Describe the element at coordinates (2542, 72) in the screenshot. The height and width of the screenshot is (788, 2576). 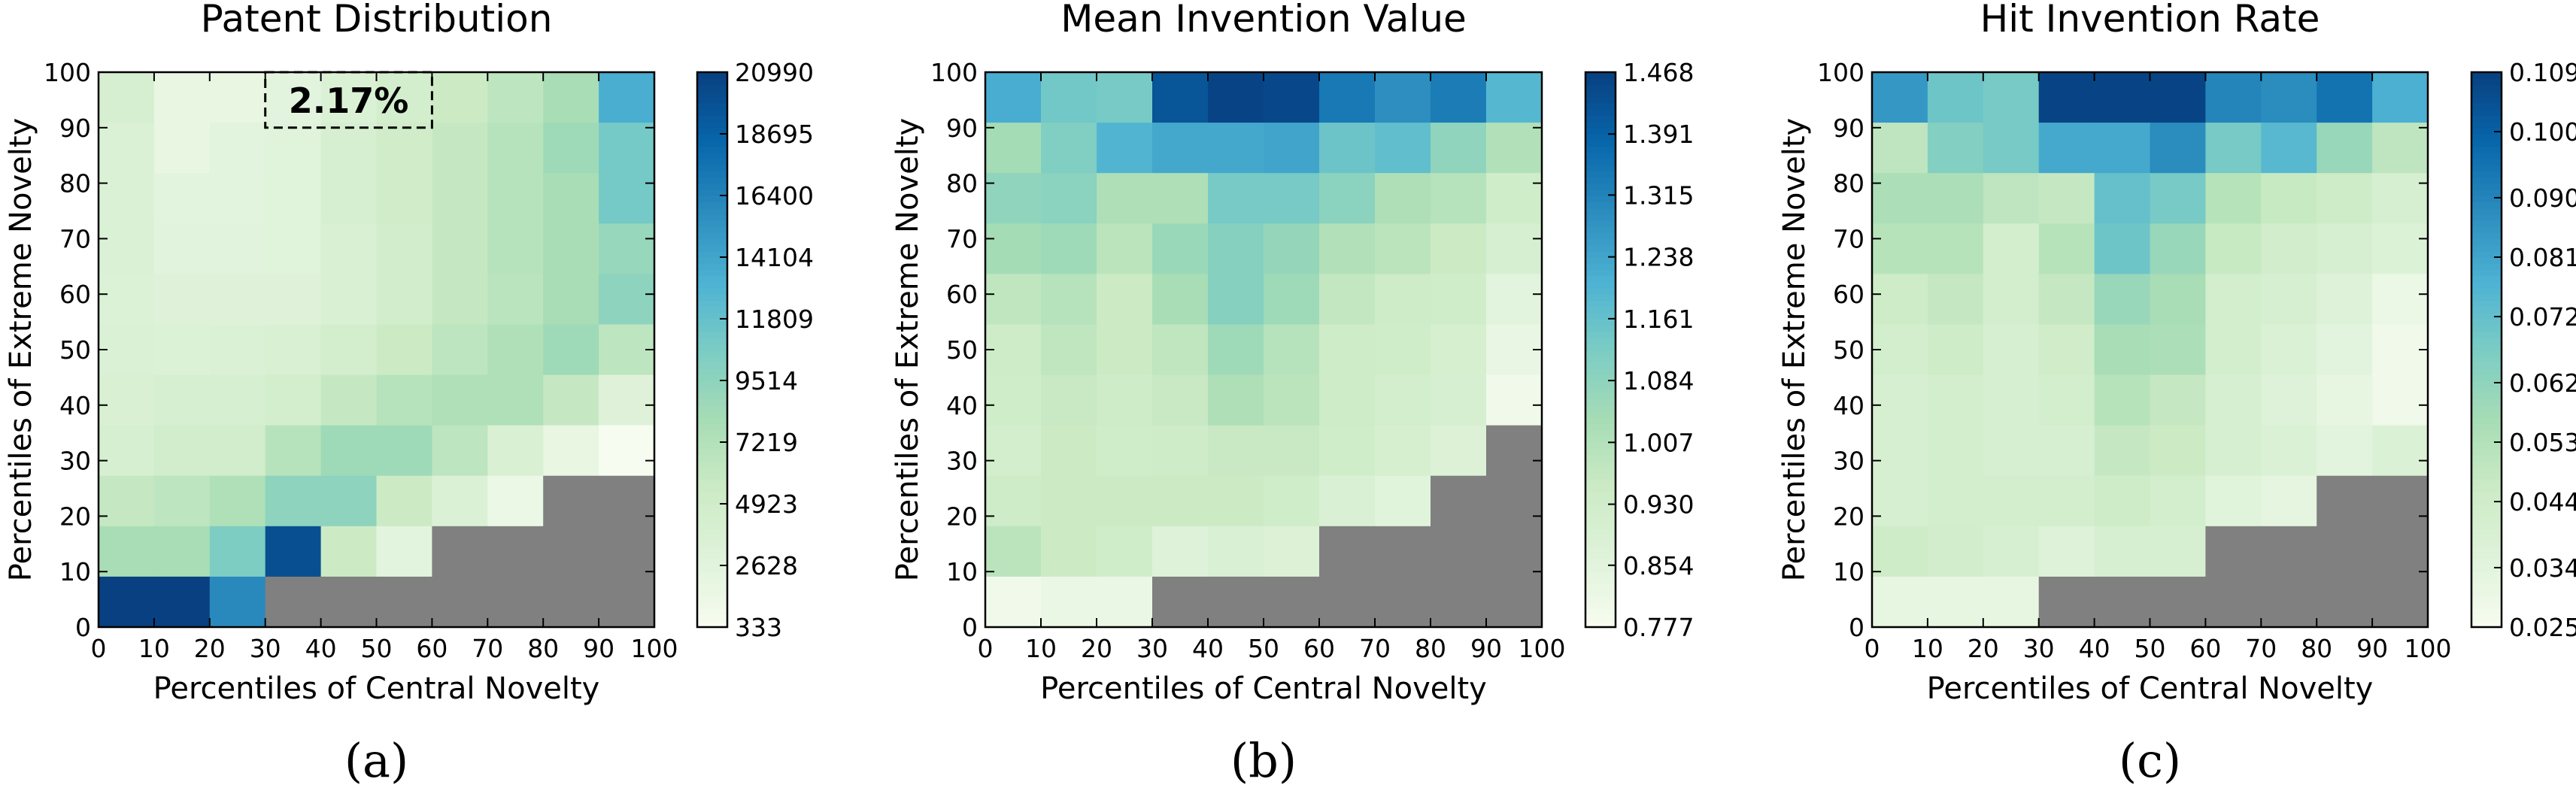
I see `colorbar-tick-label: 0.109` at that location.